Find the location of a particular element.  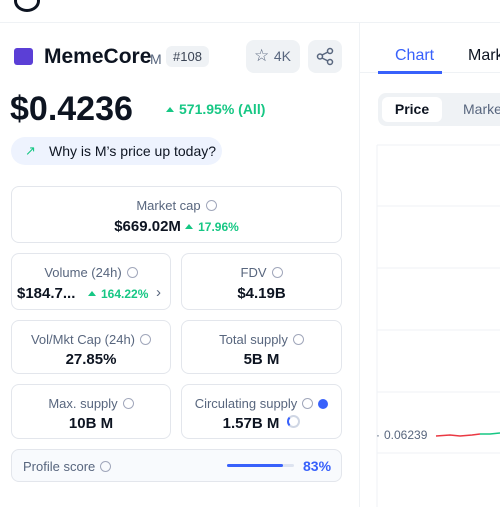

stat-value-text: $669.02M is located at coordinates (147, 226).